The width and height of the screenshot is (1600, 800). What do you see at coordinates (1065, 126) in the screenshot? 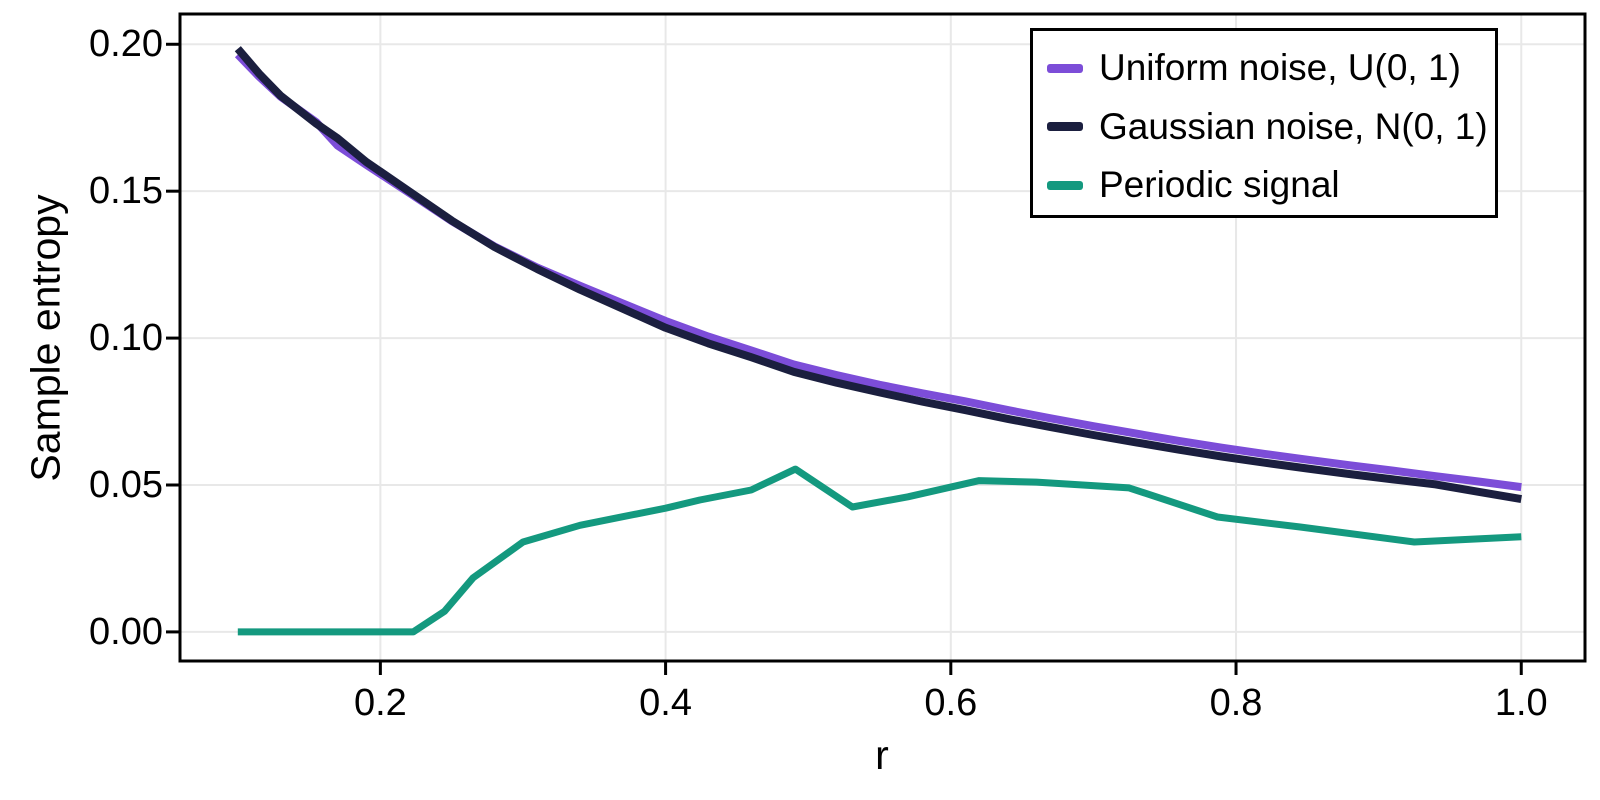
I see `gaussian-noise-line-swatch` at bounding box center [1065, 126].